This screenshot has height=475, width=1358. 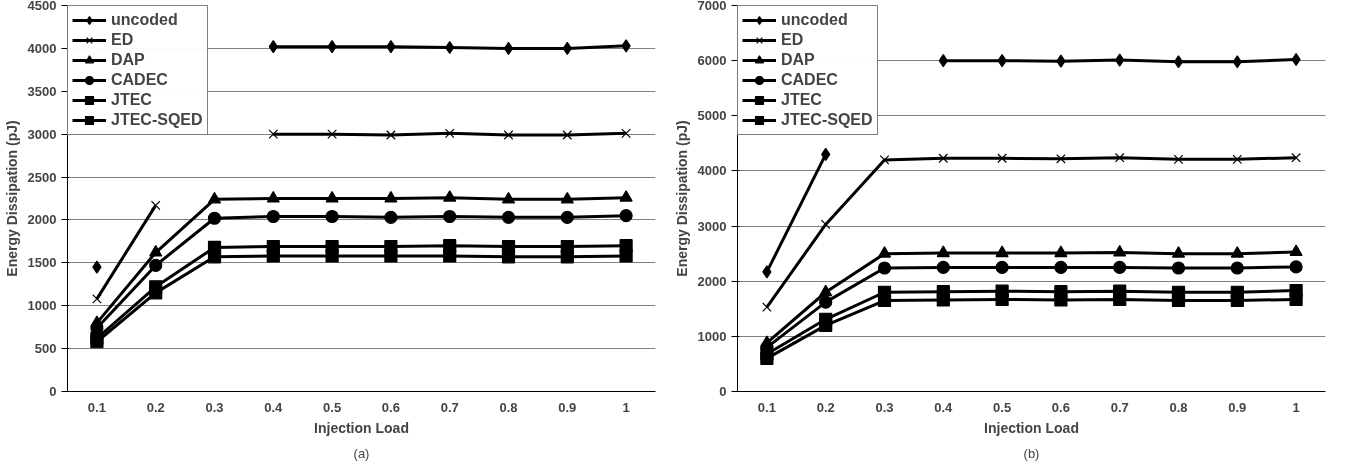 What do you see at coordinates (1296, 407) in the screenshot?
I see `x-tick-label: 1` at bounding box center [1296, 407].